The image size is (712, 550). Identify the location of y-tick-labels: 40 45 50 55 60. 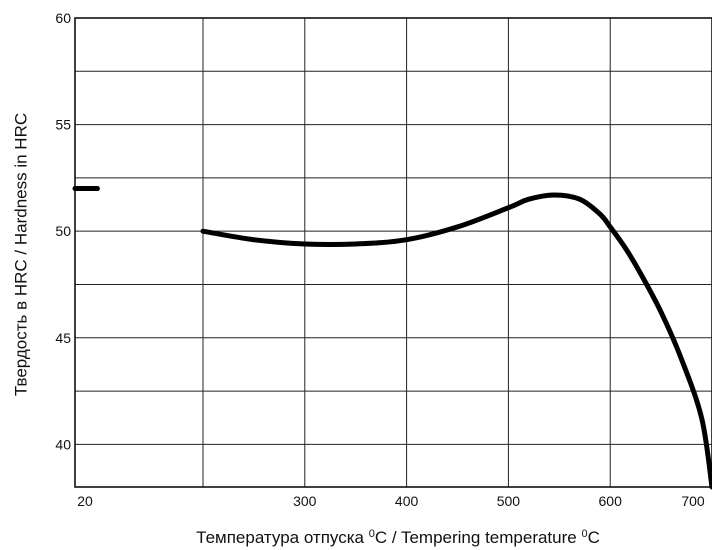
(63, 231).